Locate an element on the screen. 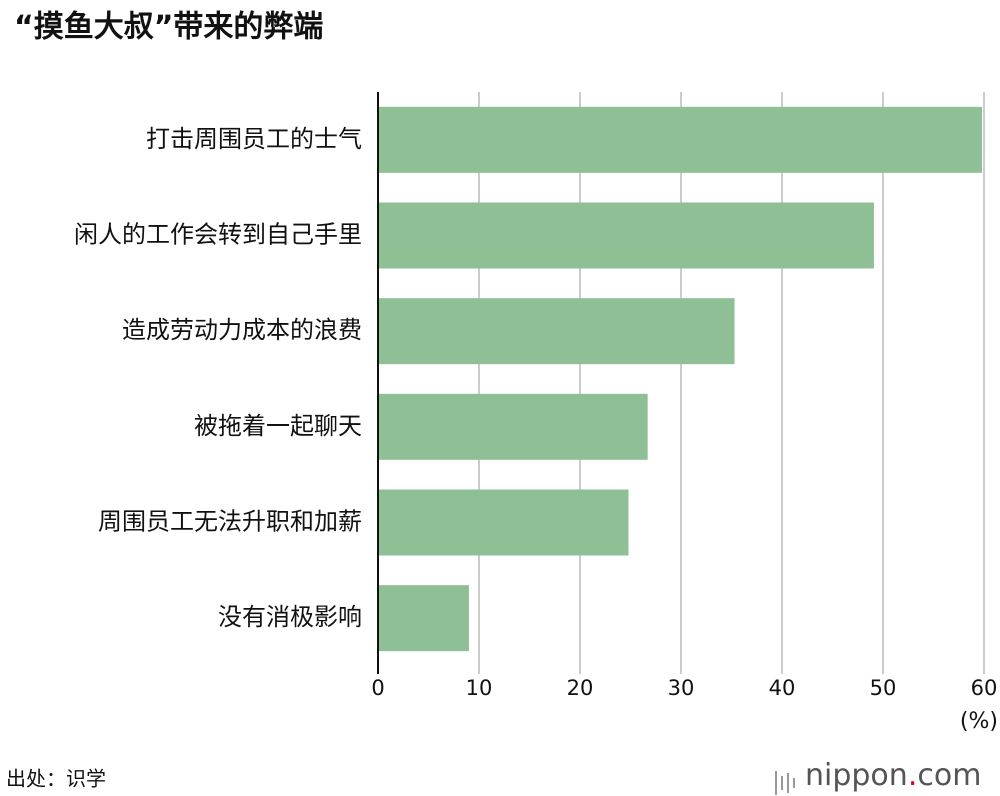  x-tick-label: 40 is located at coordinates (782, 688).